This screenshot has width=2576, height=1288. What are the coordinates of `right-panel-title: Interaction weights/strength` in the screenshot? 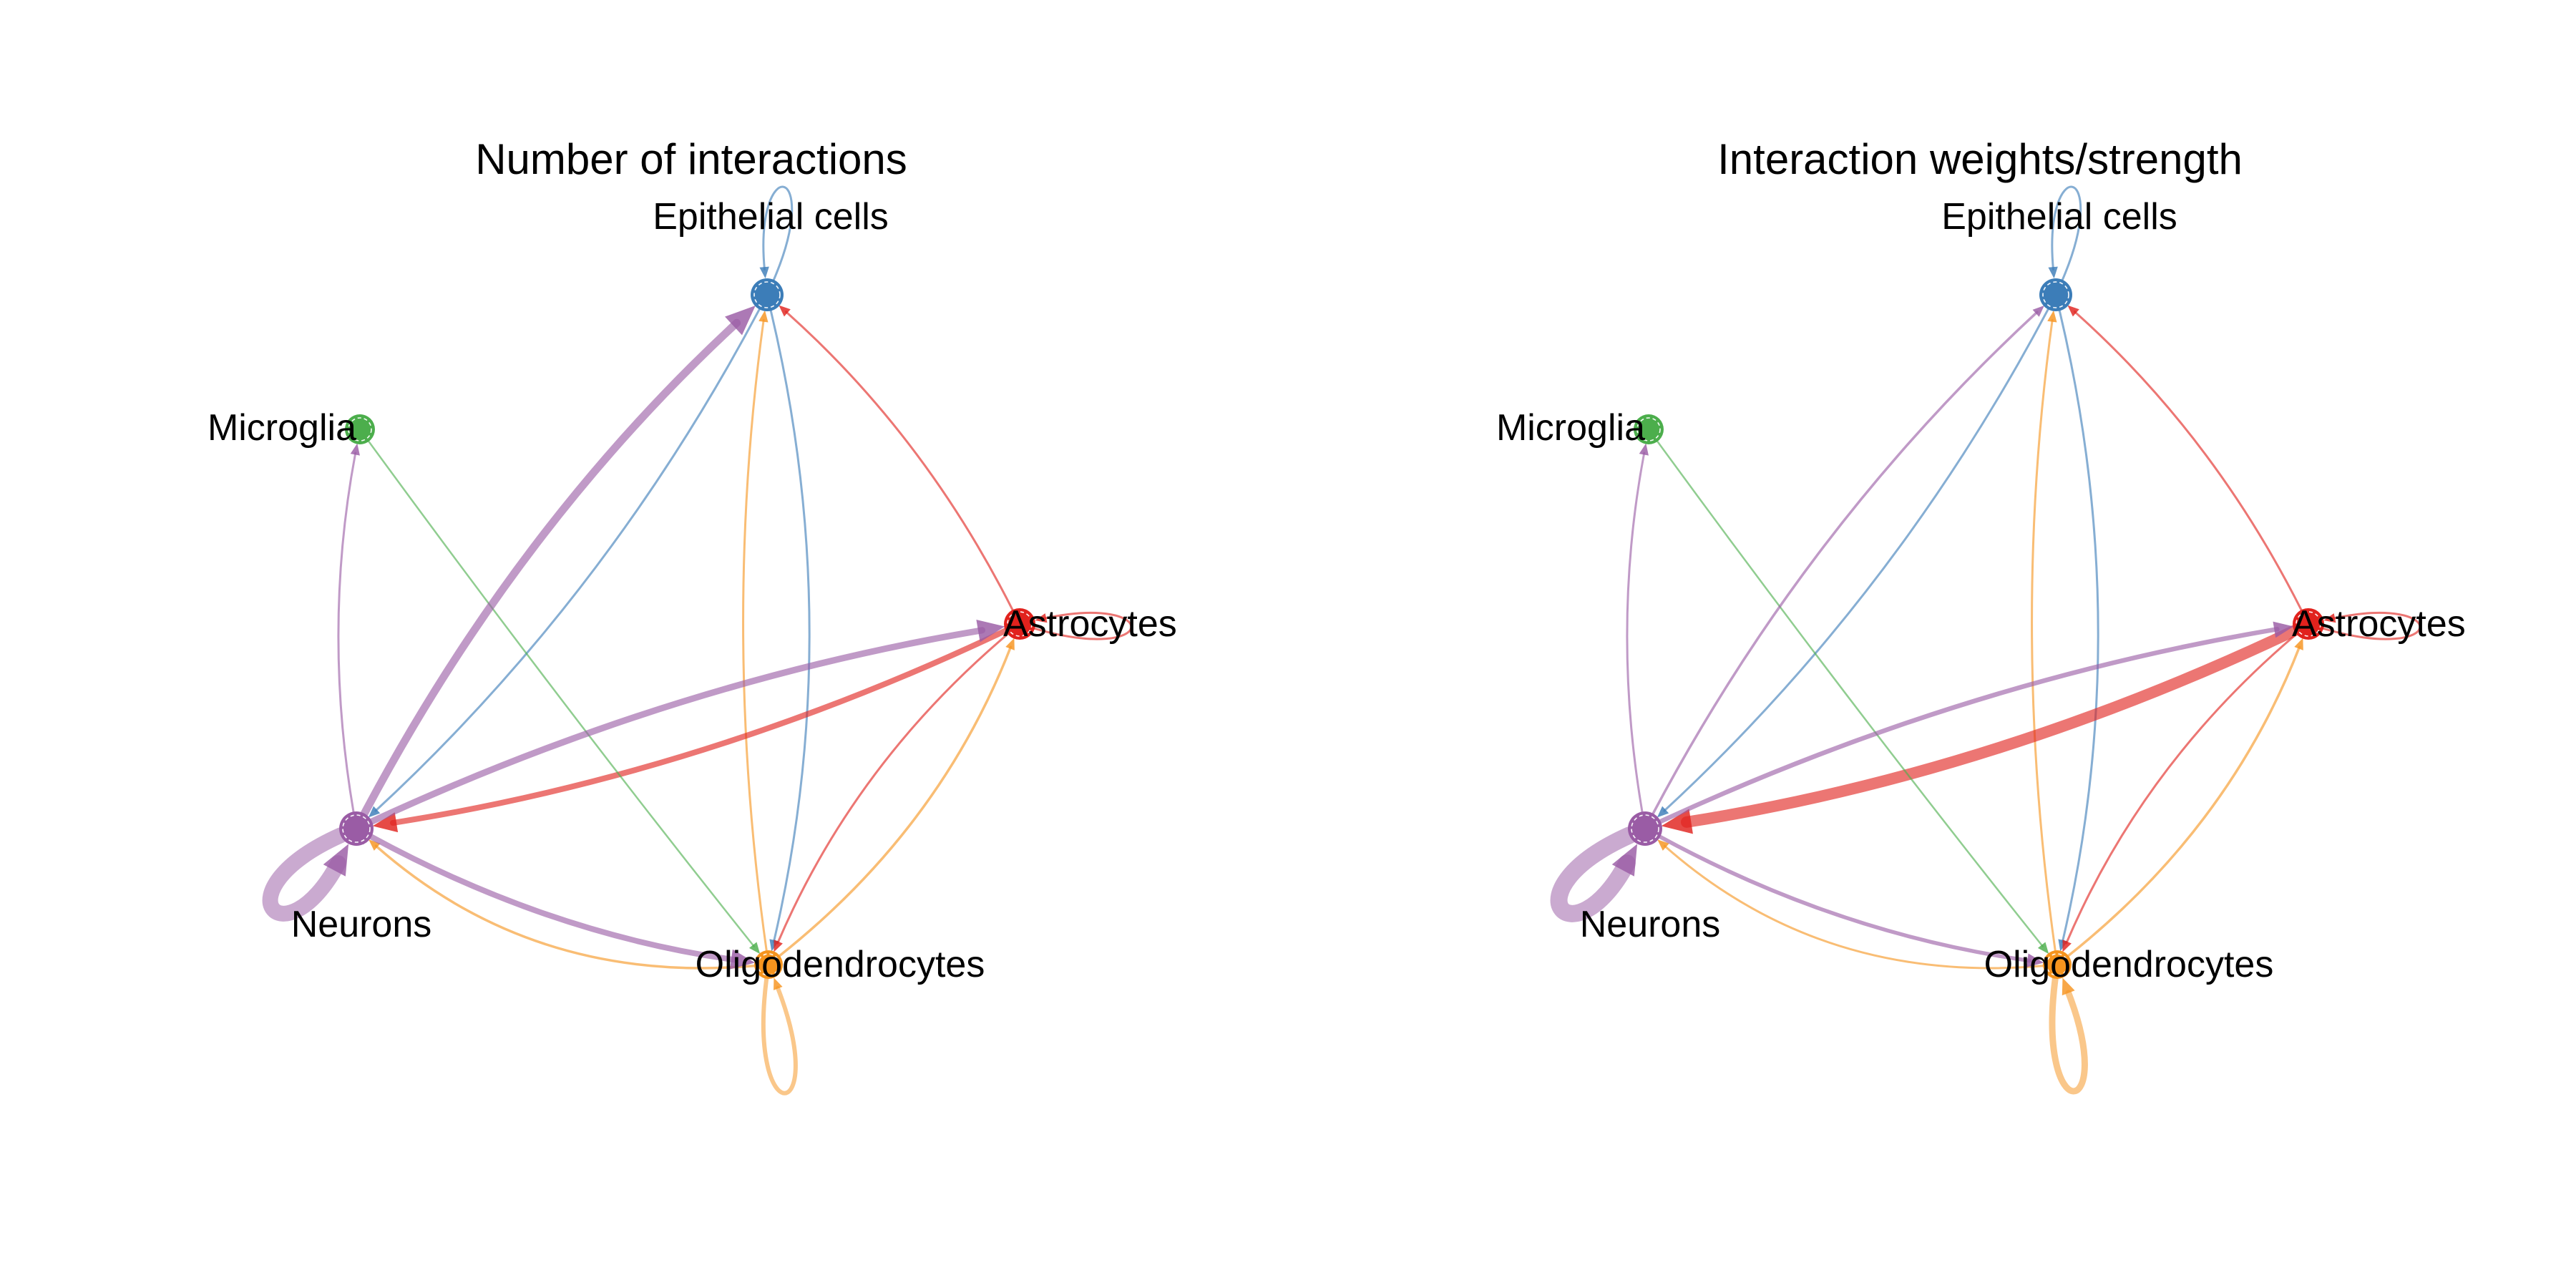 It's located at (1980, 159).